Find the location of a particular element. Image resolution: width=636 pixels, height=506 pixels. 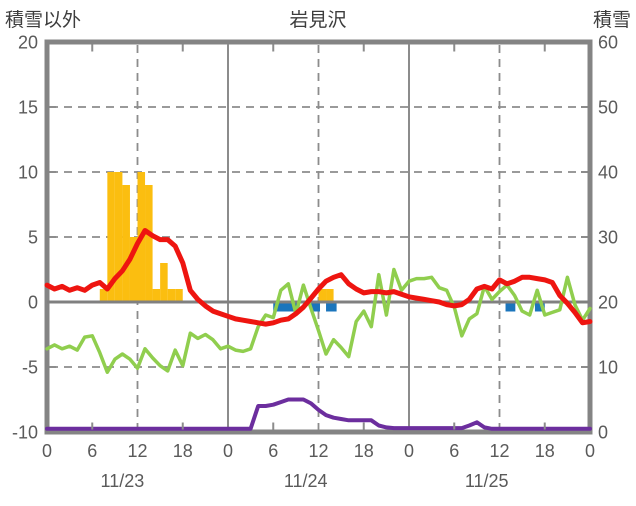

left-axis-tick-label: 15 is located at coordinates (28, 108).